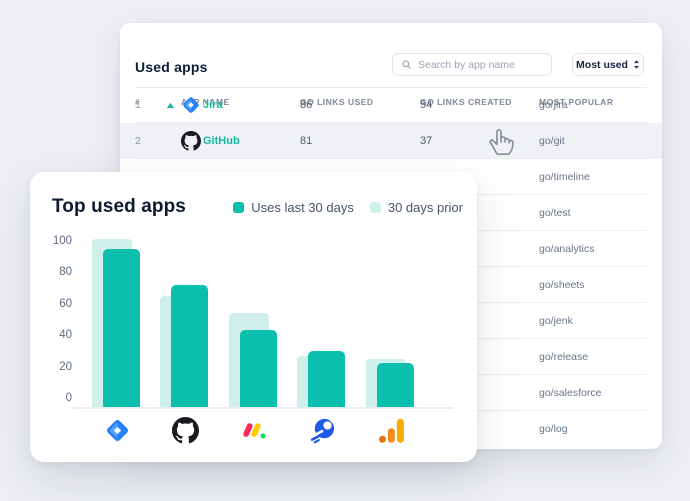 This screenshot has width=690, height=501. Describe the element at coordinates (138, 102) in the screenshot. I see `column-header-index: #` at that location.